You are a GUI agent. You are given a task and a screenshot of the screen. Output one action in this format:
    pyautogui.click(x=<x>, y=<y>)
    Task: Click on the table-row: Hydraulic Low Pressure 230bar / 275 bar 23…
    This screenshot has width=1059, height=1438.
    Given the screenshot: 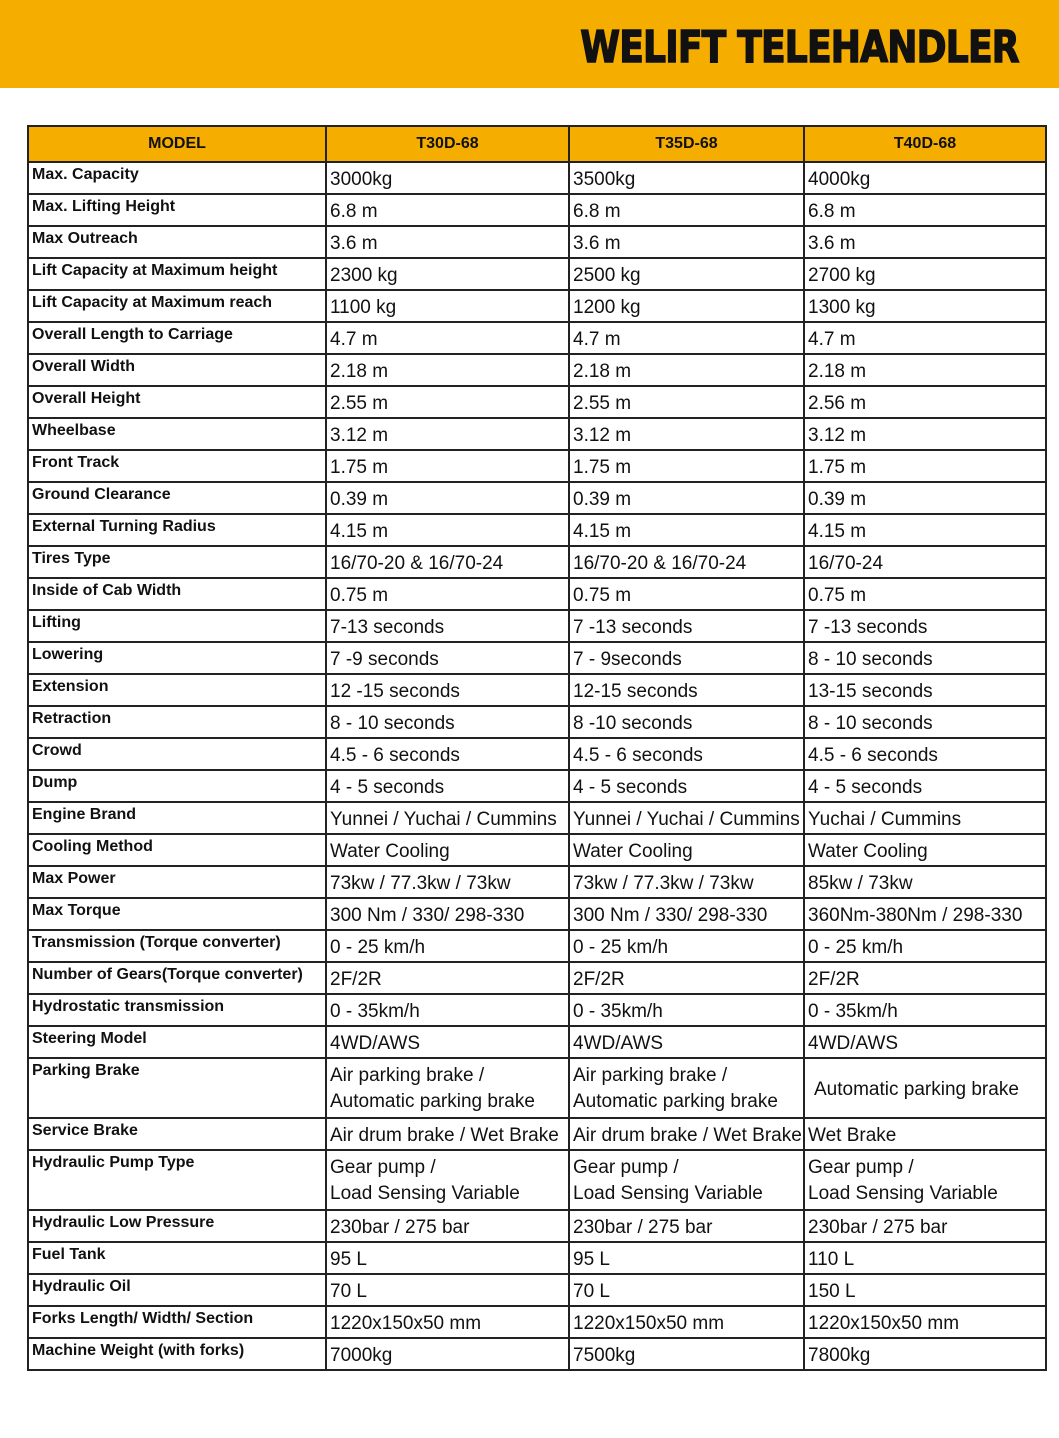 What is the action you would take?
    pyautogui.click(x=537, y=1226)
    